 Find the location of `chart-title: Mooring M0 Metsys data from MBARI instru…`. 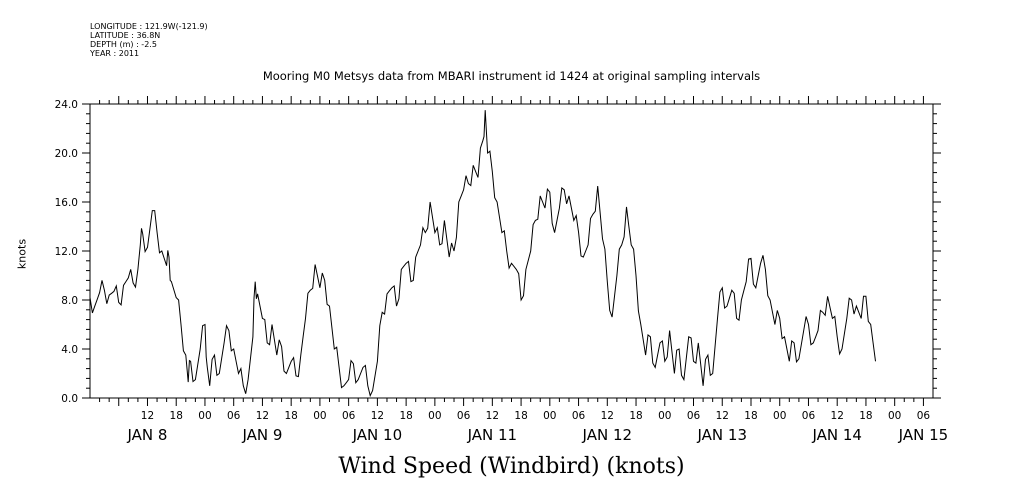

chart-title: Mooring M0 Metsys data from MBARI instru… is located at coordinates (511, 76).